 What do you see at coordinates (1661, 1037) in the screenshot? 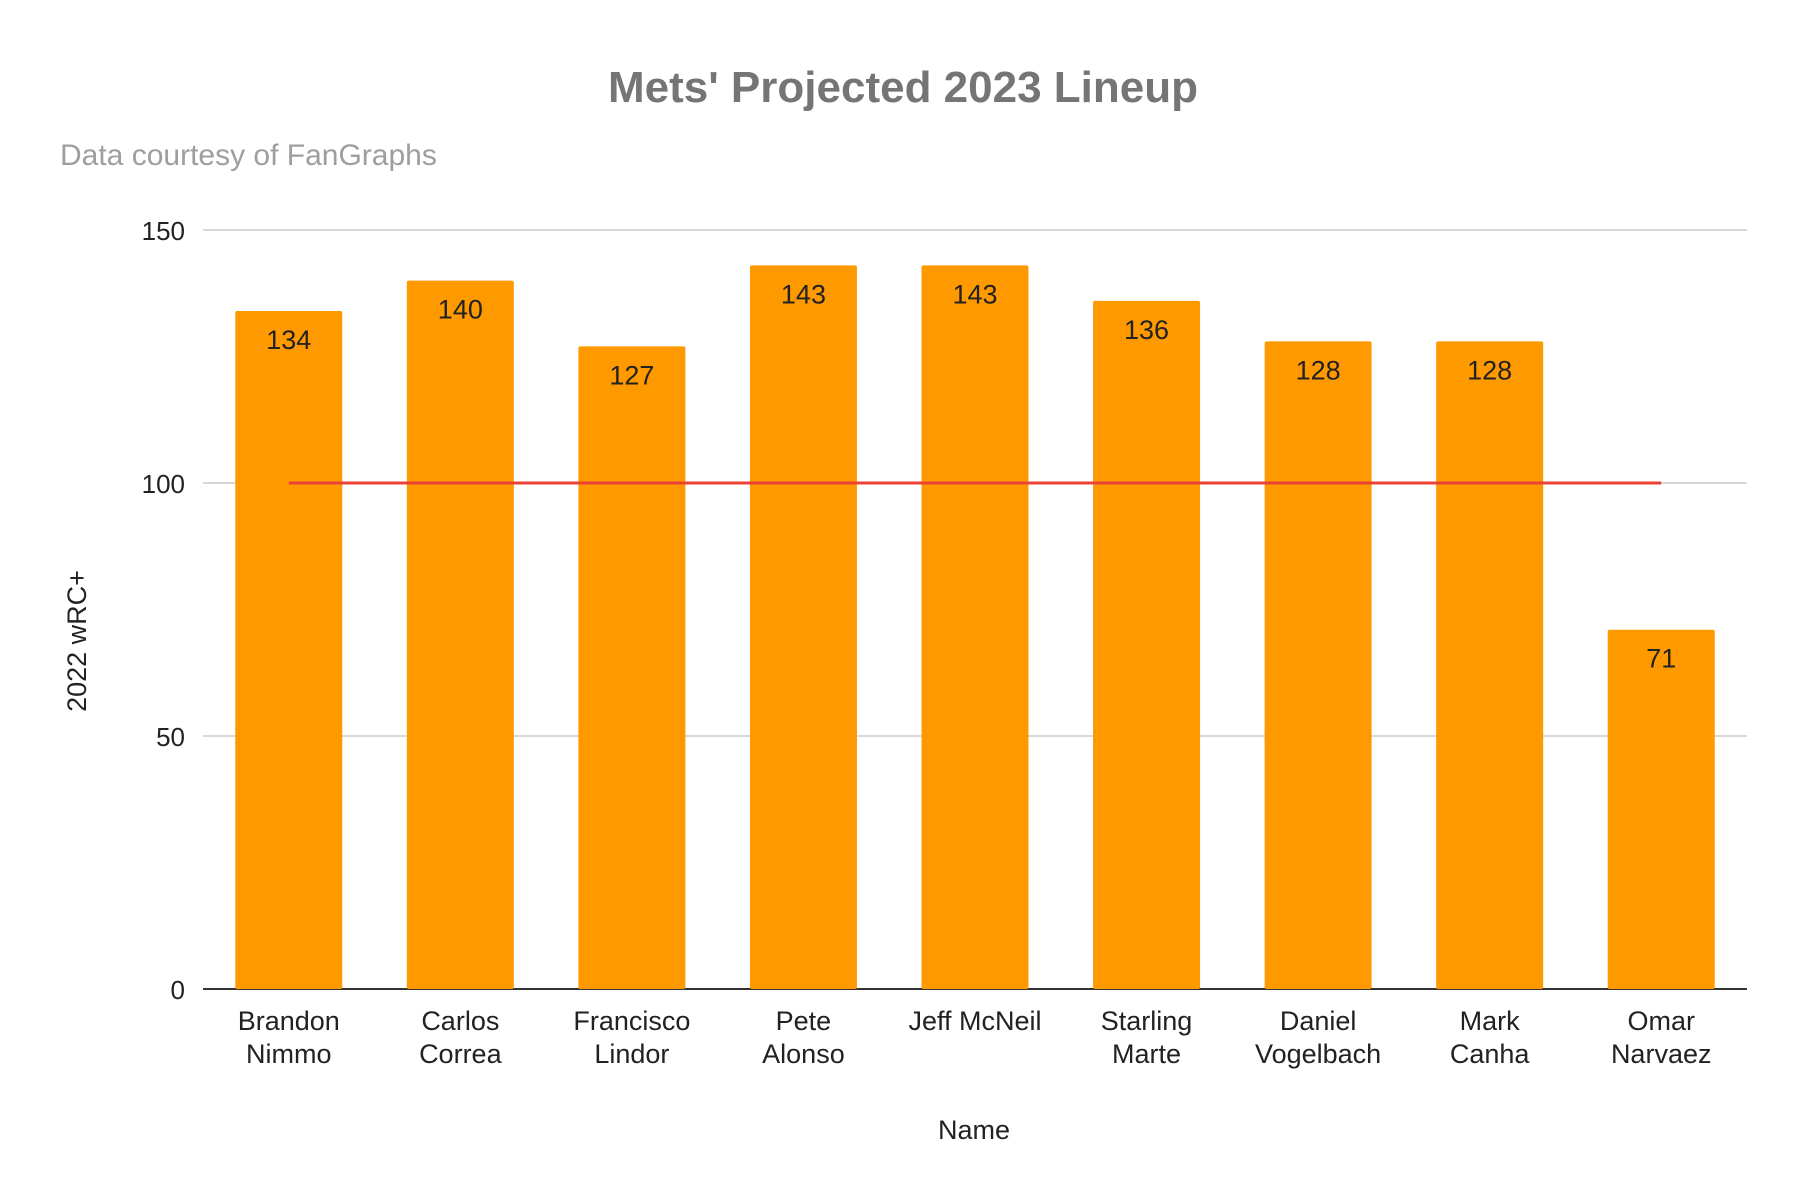
I see `x-tick-label: Omar Narvaez` at bounding box center [1661, 1037].